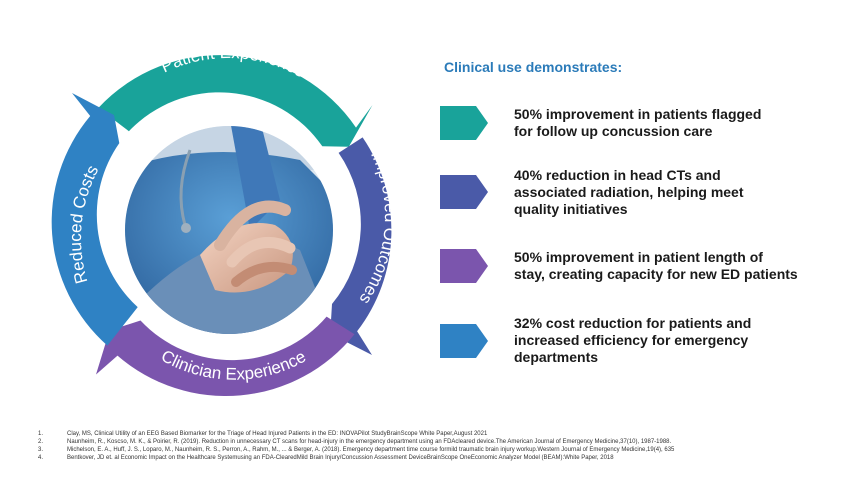 This screenshot has height=478, width=850. What do you see at coordinates (571, 209) in the screenshot?
I see `bullet-line: quality initiatives` at bounding box center [571, 209].